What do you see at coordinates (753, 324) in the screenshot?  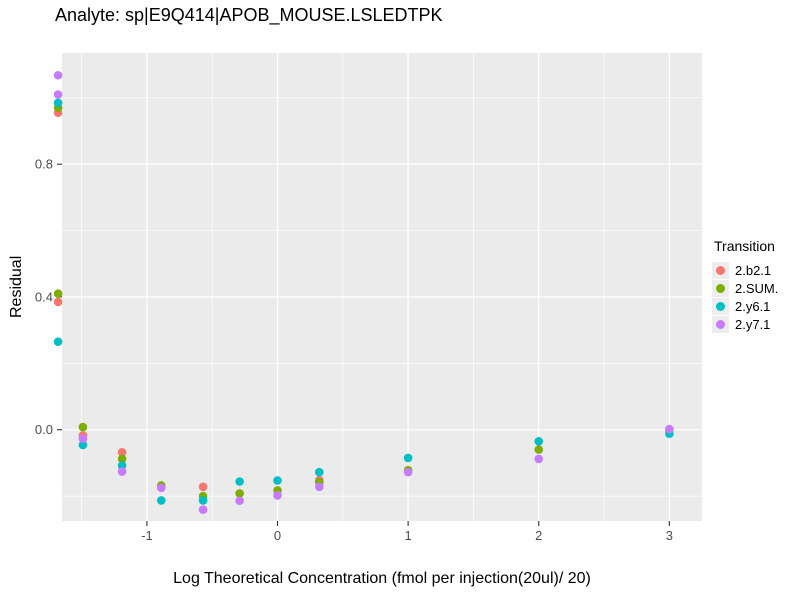 I see `legend-item-label: 2.y7.1` at bounding box center [753, 324].